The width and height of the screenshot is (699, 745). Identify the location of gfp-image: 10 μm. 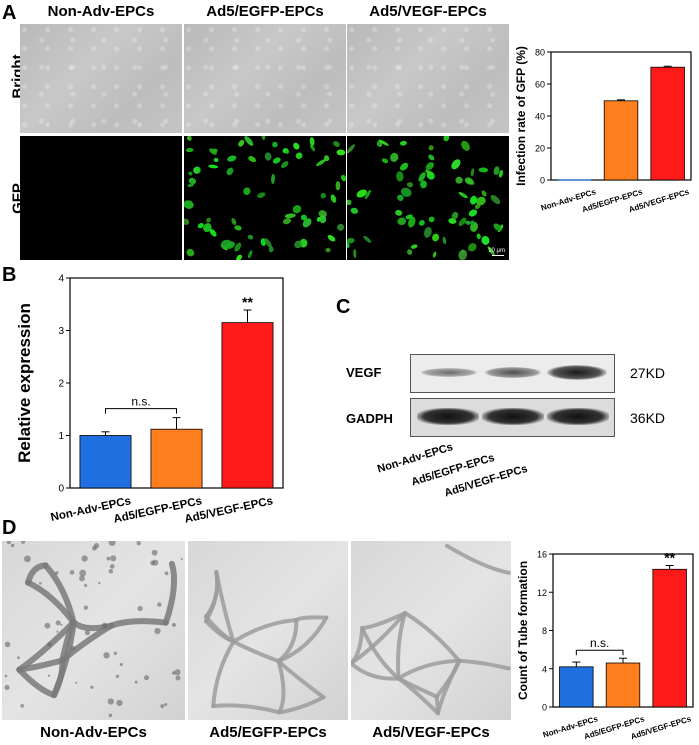
(428, 198).